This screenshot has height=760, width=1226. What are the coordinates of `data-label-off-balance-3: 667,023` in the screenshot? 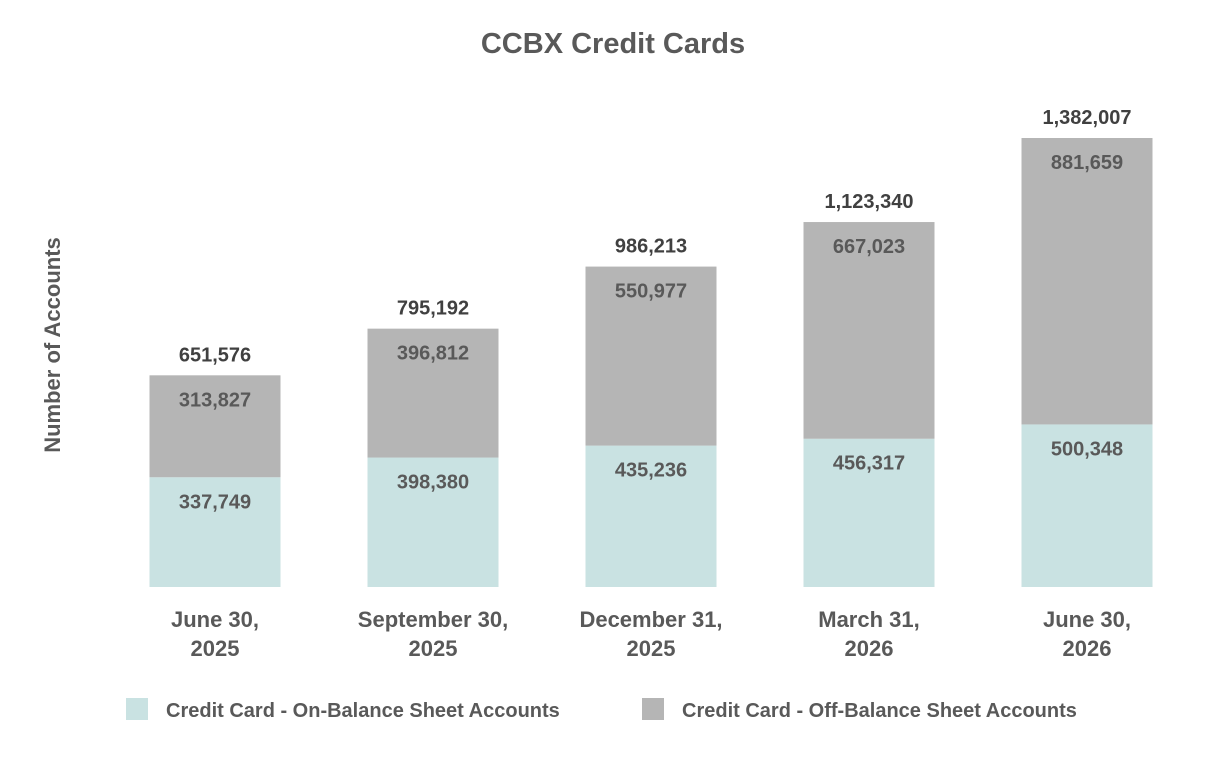 It's located at (869, 247).